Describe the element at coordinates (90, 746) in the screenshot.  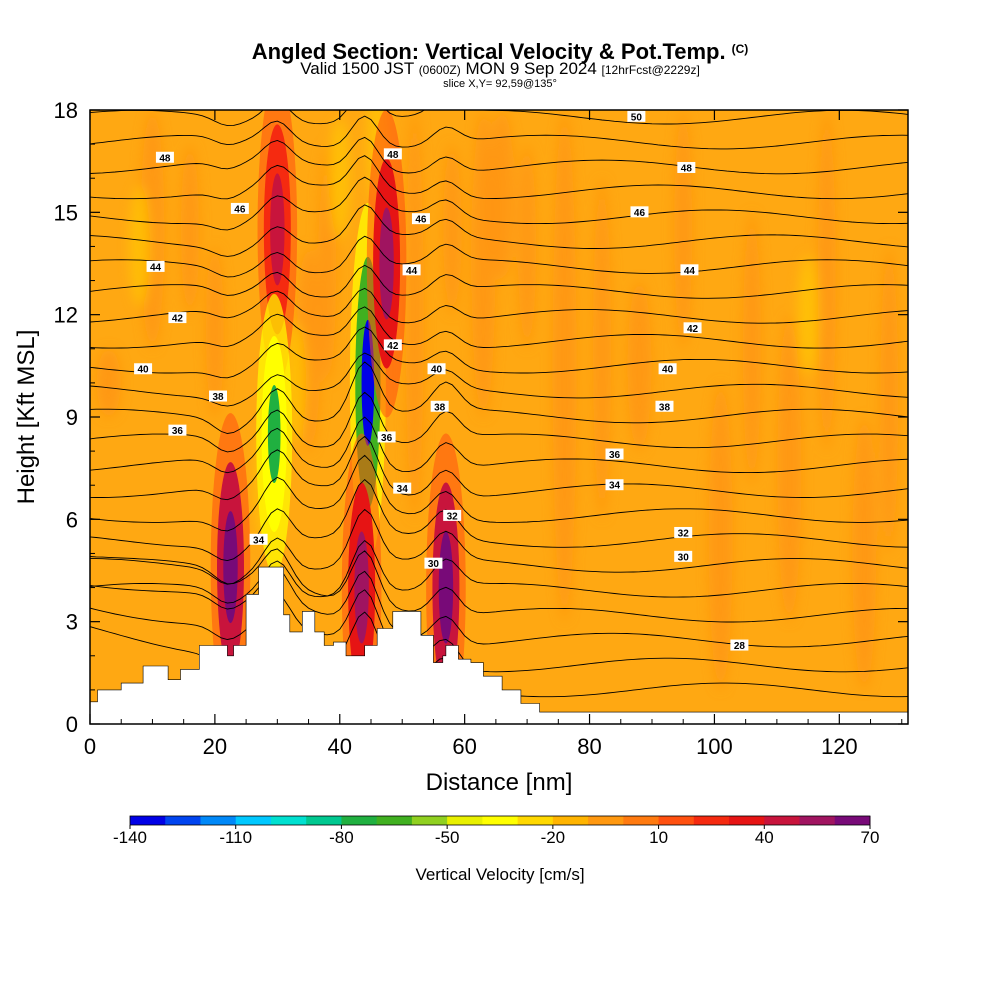
I see `x-tick-label: 0` at that location.